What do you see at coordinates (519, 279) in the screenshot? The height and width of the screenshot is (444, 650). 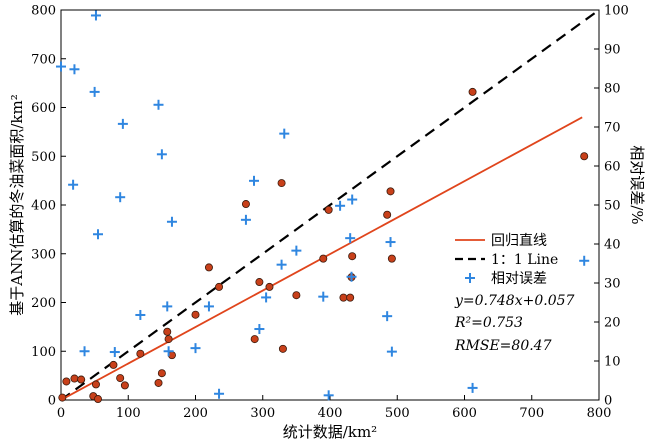 I see `legend-error-label: 相对误差` at bounding box center [519, 279].